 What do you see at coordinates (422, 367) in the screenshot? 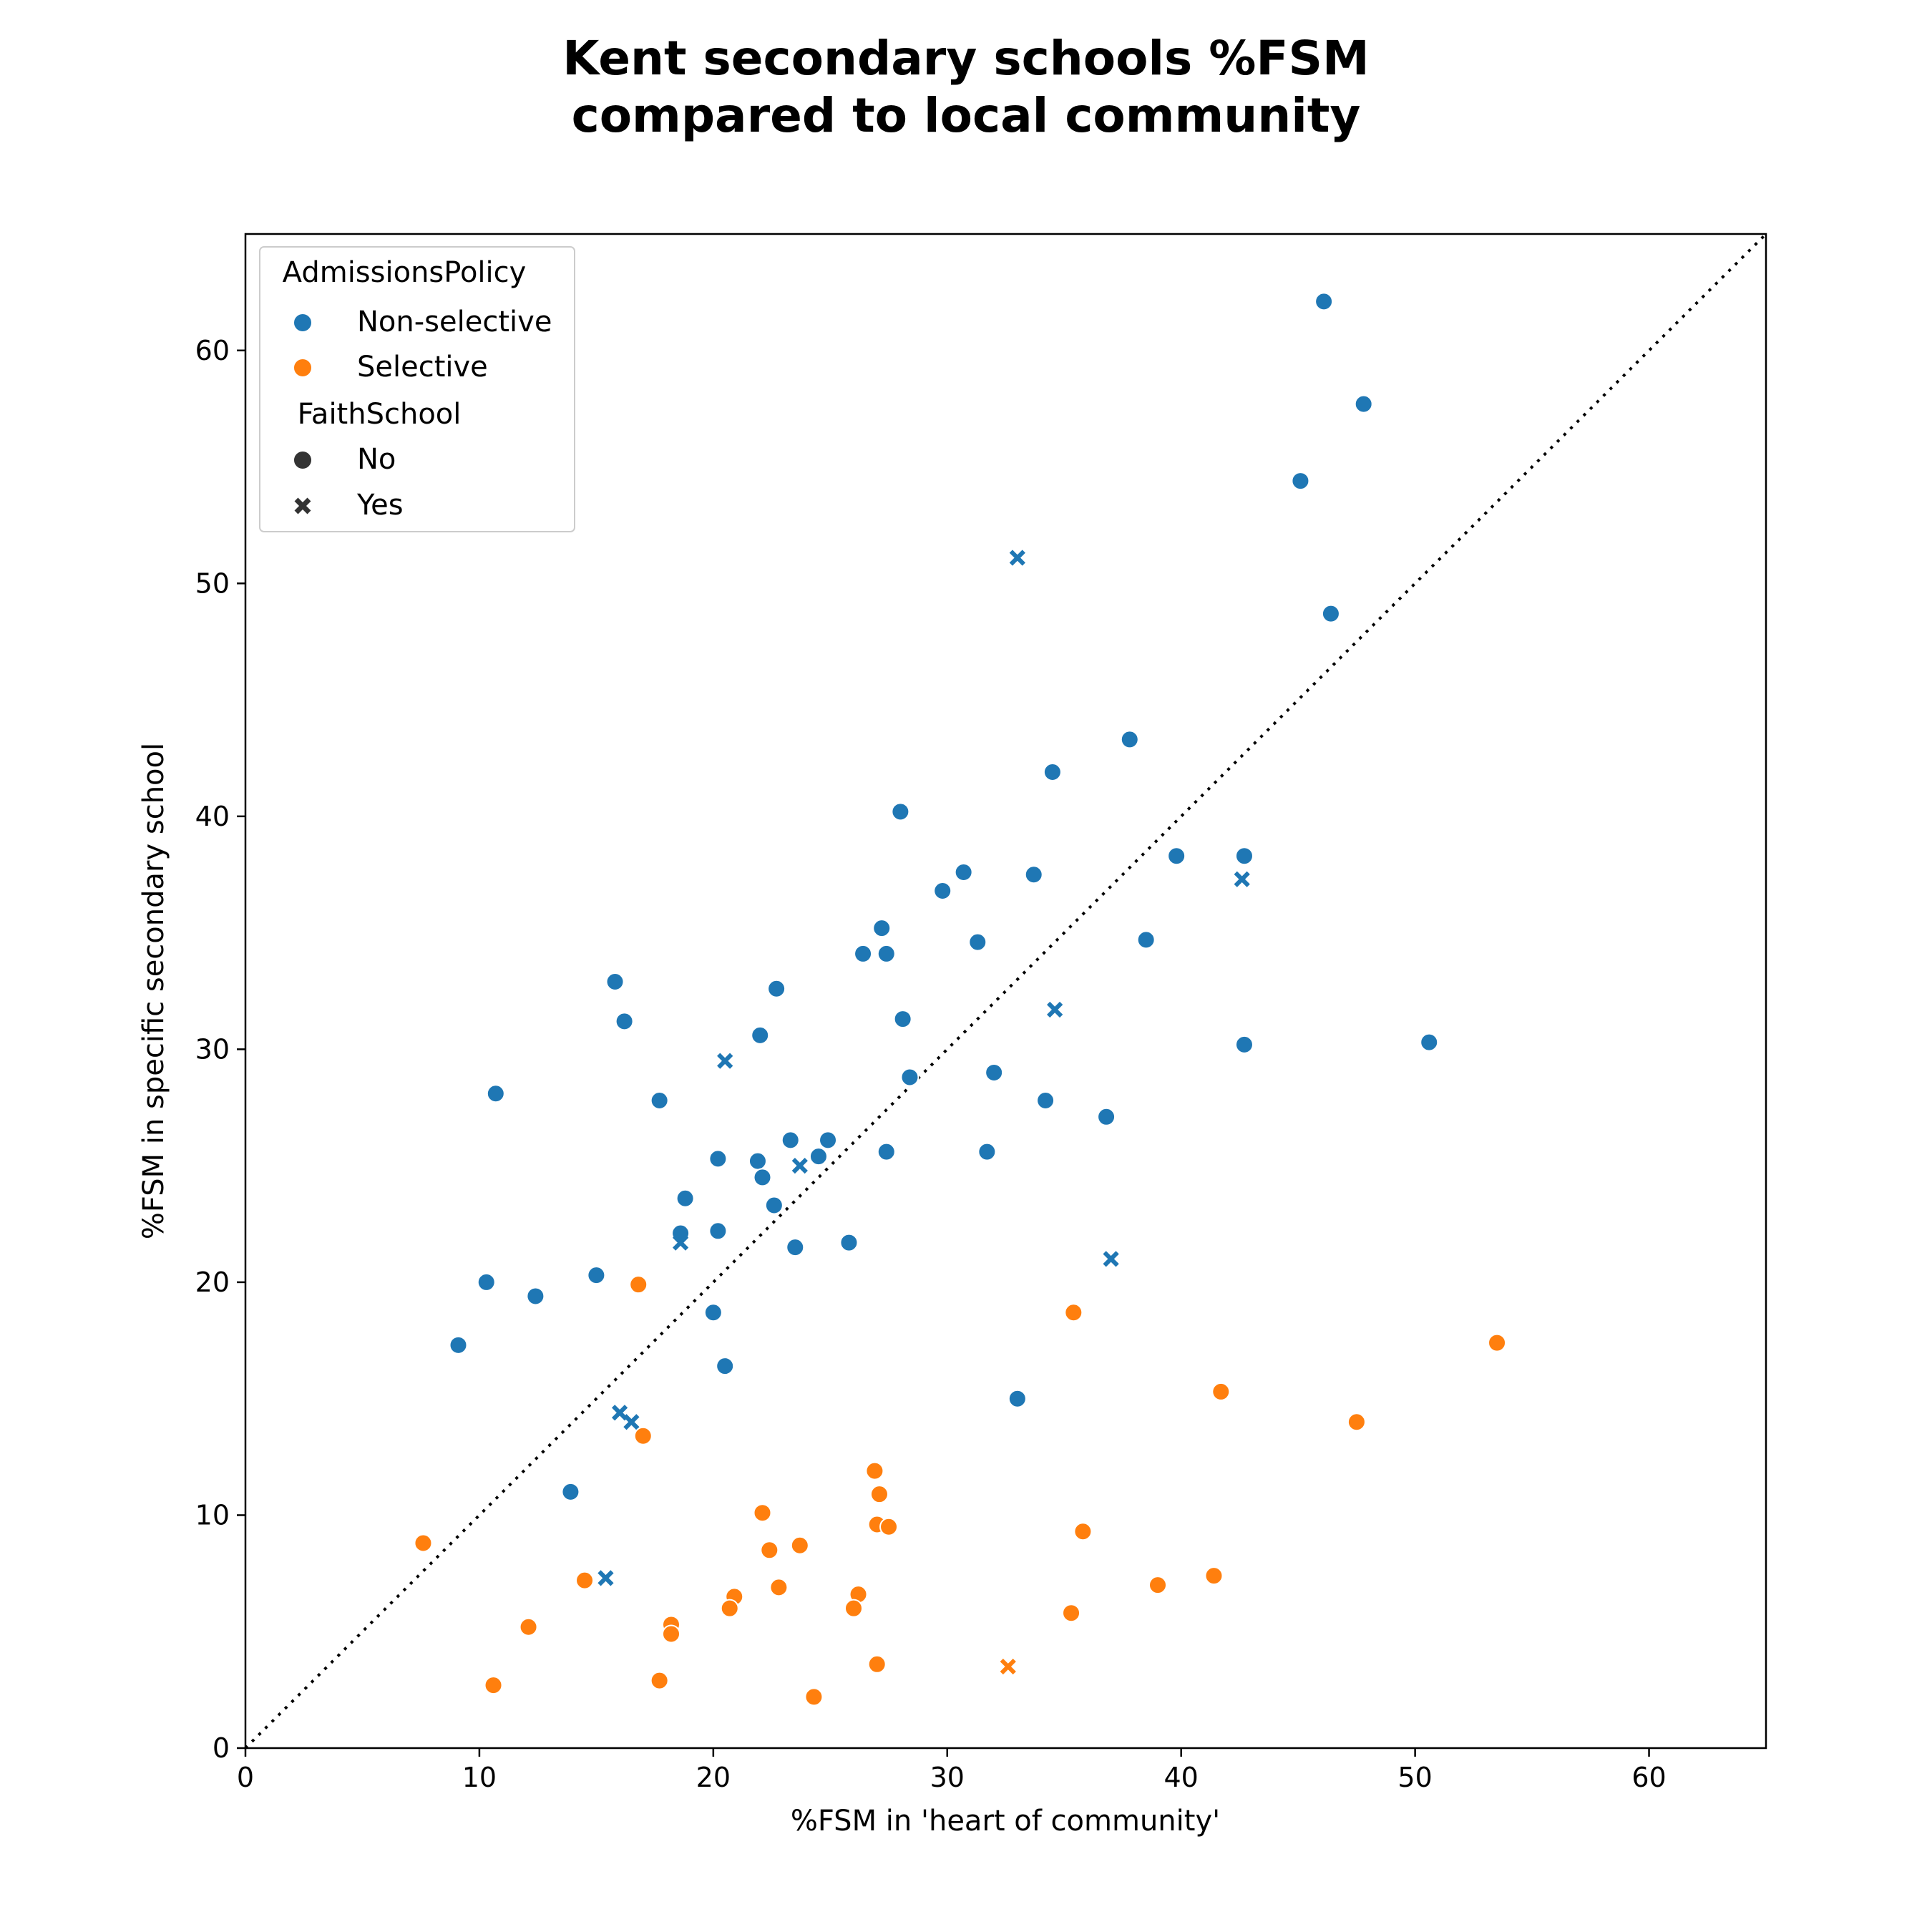
I see `legend-label-selective: Selective` at bounding box center [422, 367].